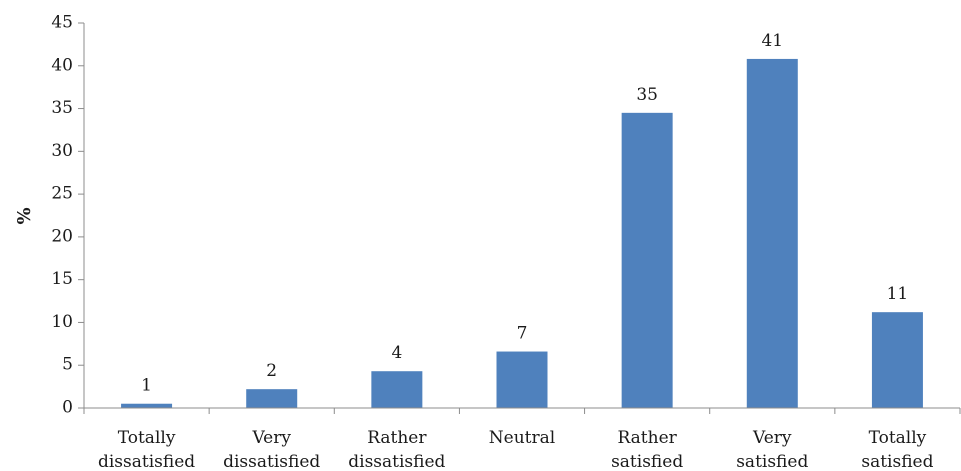 The width and height of the screenshot is (961, 471). What do you see at coordinates (522, 334) in the screenshot?
I see `data-label: 7` at bounding box center [522, 334].